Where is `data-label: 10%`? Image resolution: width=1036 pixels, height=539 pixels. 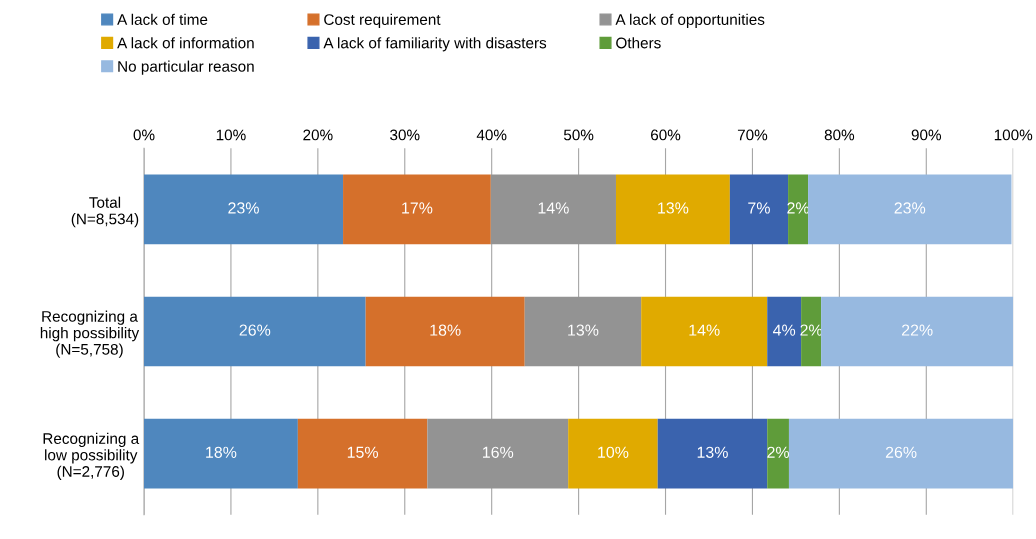 data-label: 10% is located at coordinates (613, 452).